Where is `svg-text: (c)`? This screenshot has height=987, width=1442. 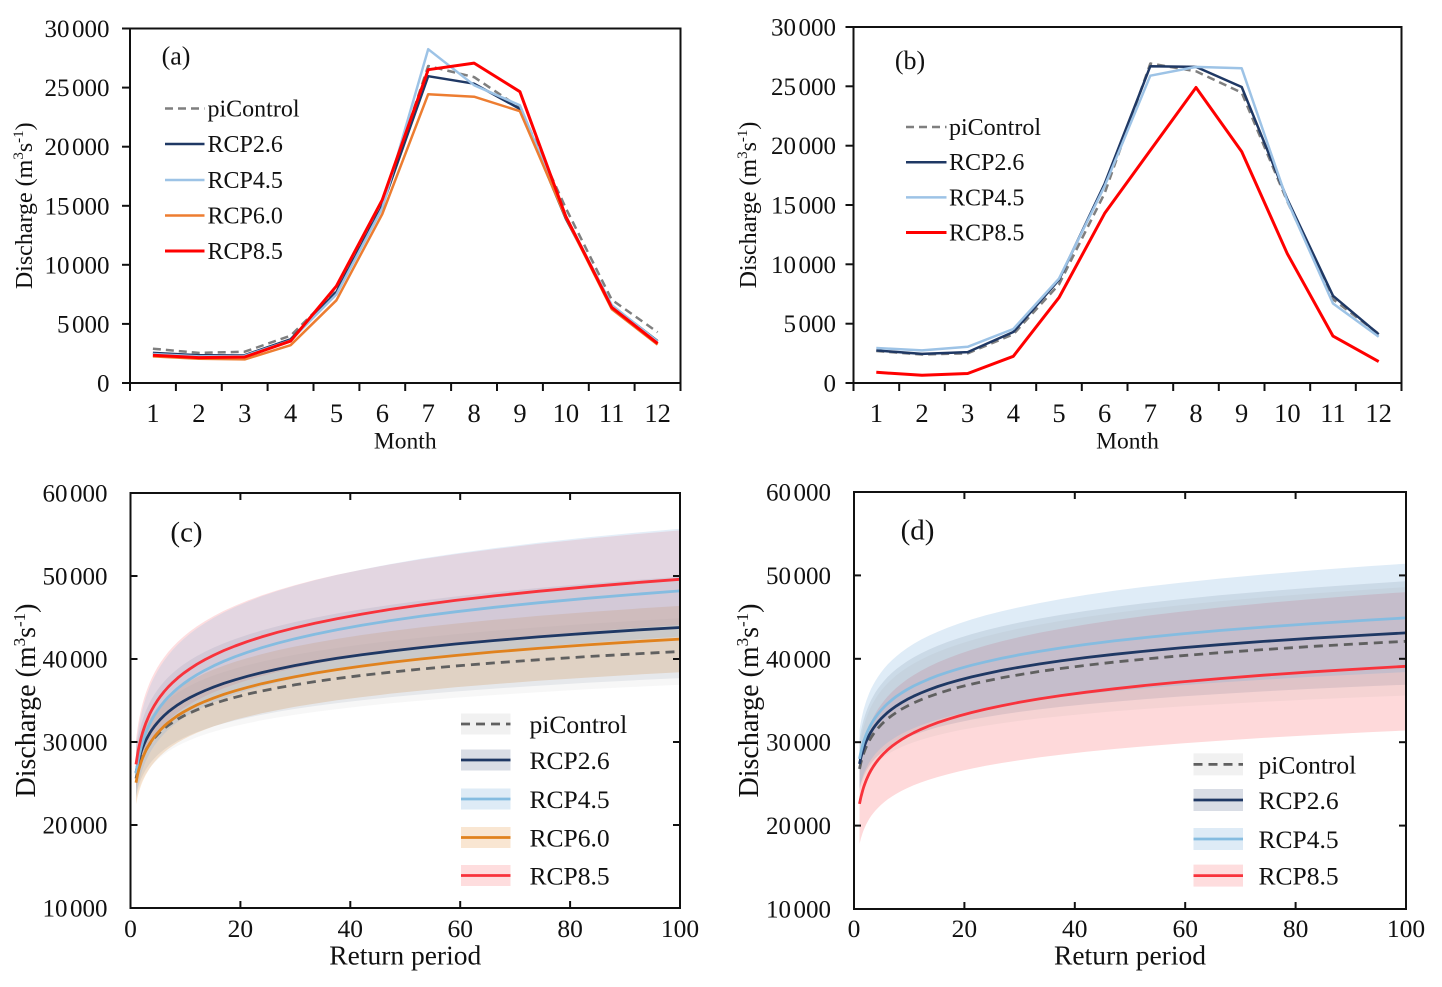 svg-text: (c) is located at coordinates (186, 533).